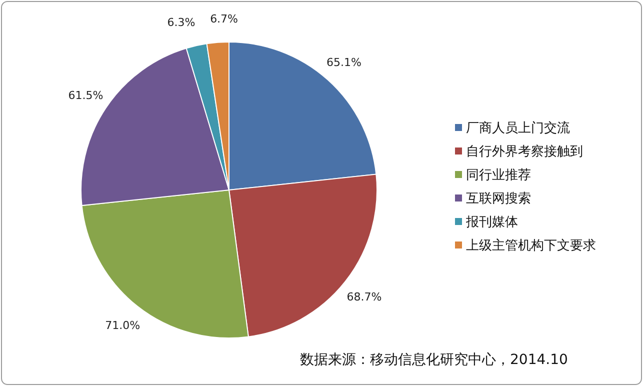 The width and height of the screenshot is (643, 386). What do you see at coordinates (86, 95) in the screenshot?
I see `data-label: 61.5%` at bounding box center [86, 95].